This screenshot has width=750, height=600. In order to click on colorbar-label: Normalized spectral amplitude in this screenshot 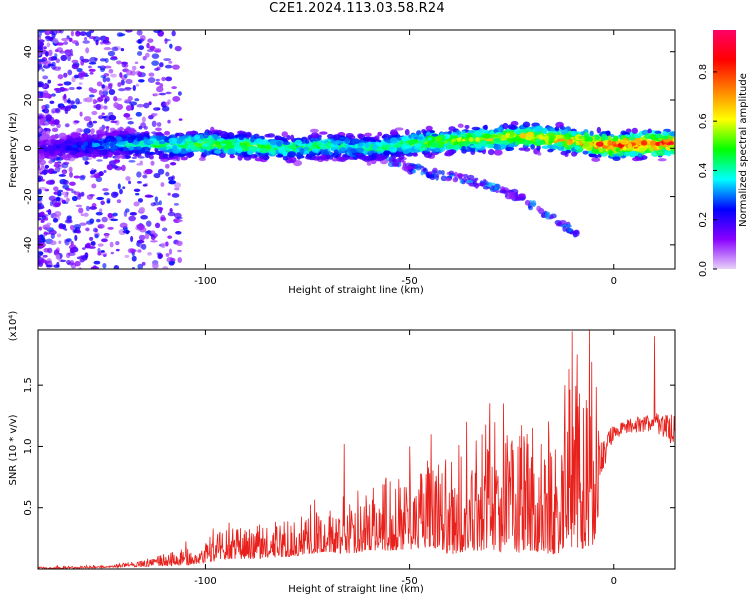, I will do `click(743, 150)`.